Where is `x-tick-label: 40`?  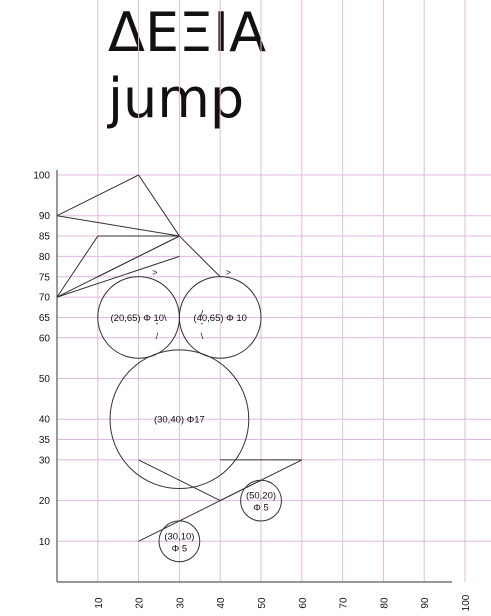 x-tick-label: 40 is located at coordinates (221, 603).